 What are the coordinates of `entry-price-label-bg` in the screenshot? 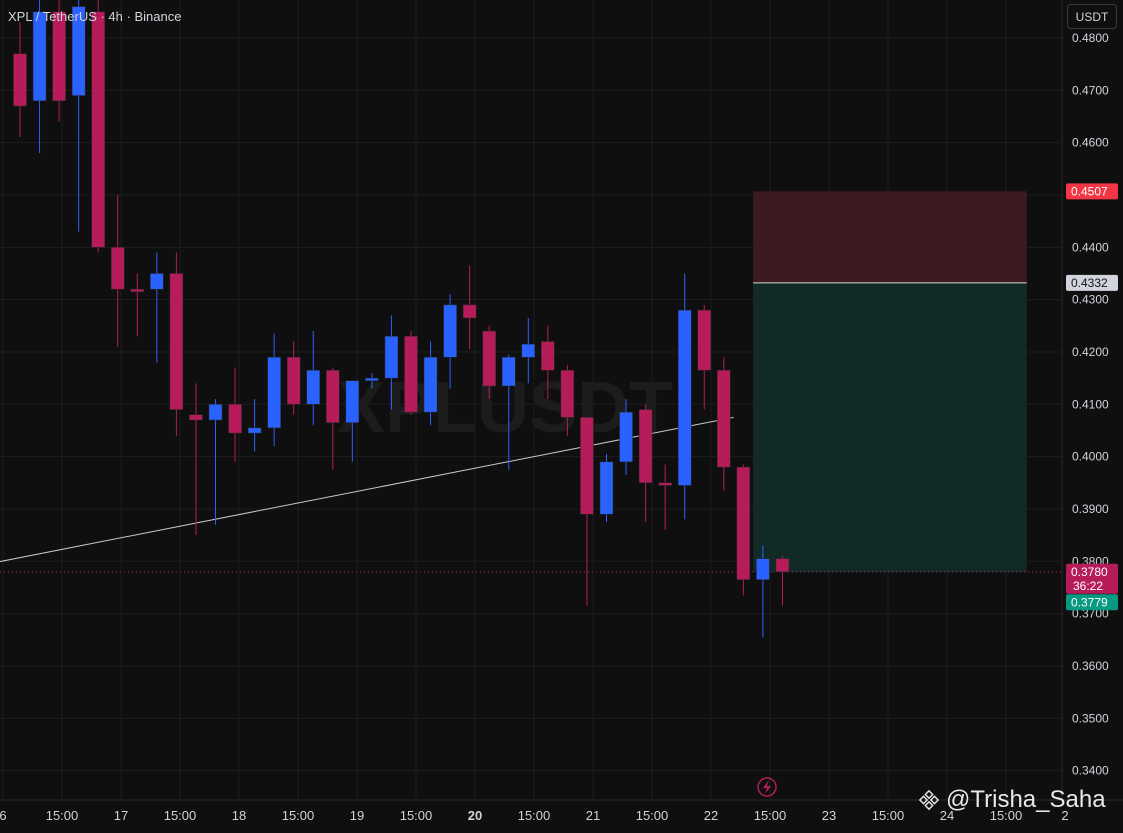 It's located at (1092, 282).